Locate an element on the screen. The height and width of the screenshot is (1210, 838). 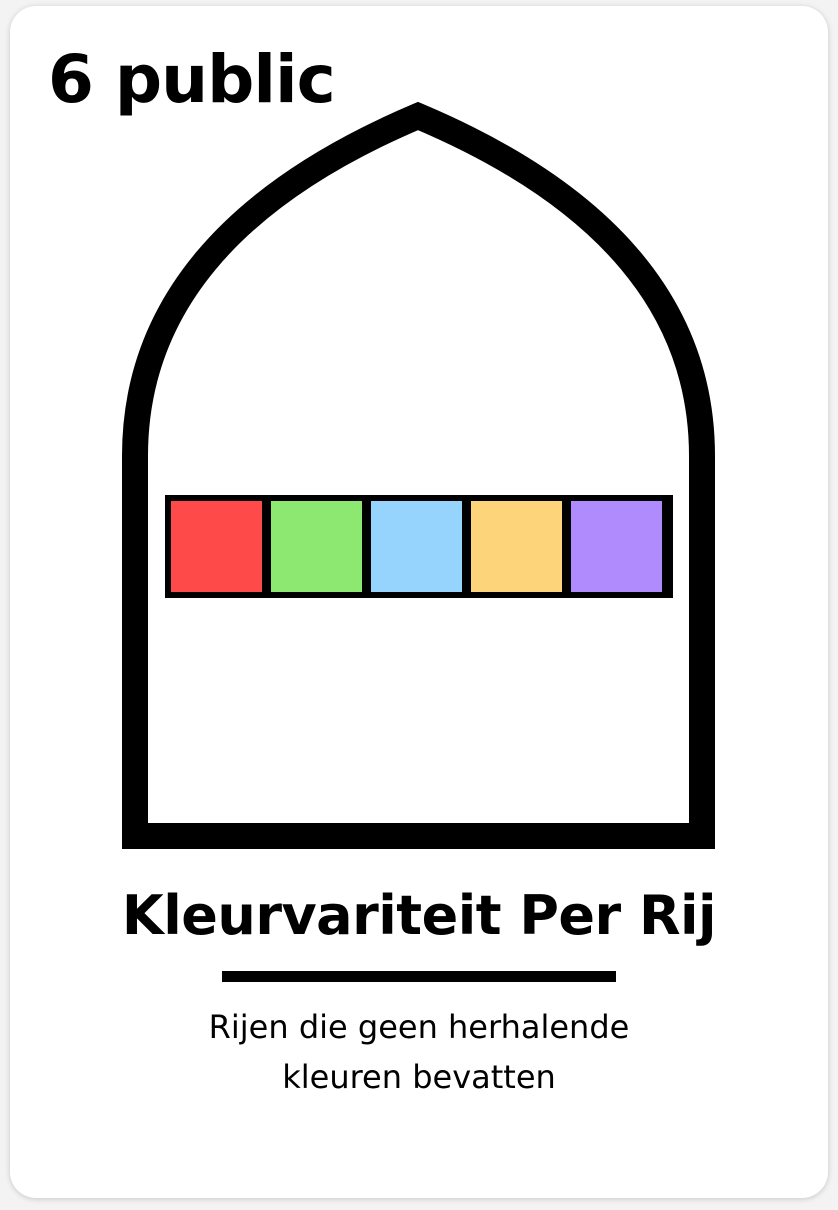
color-tile-blue is located at coordinates (416, 546).